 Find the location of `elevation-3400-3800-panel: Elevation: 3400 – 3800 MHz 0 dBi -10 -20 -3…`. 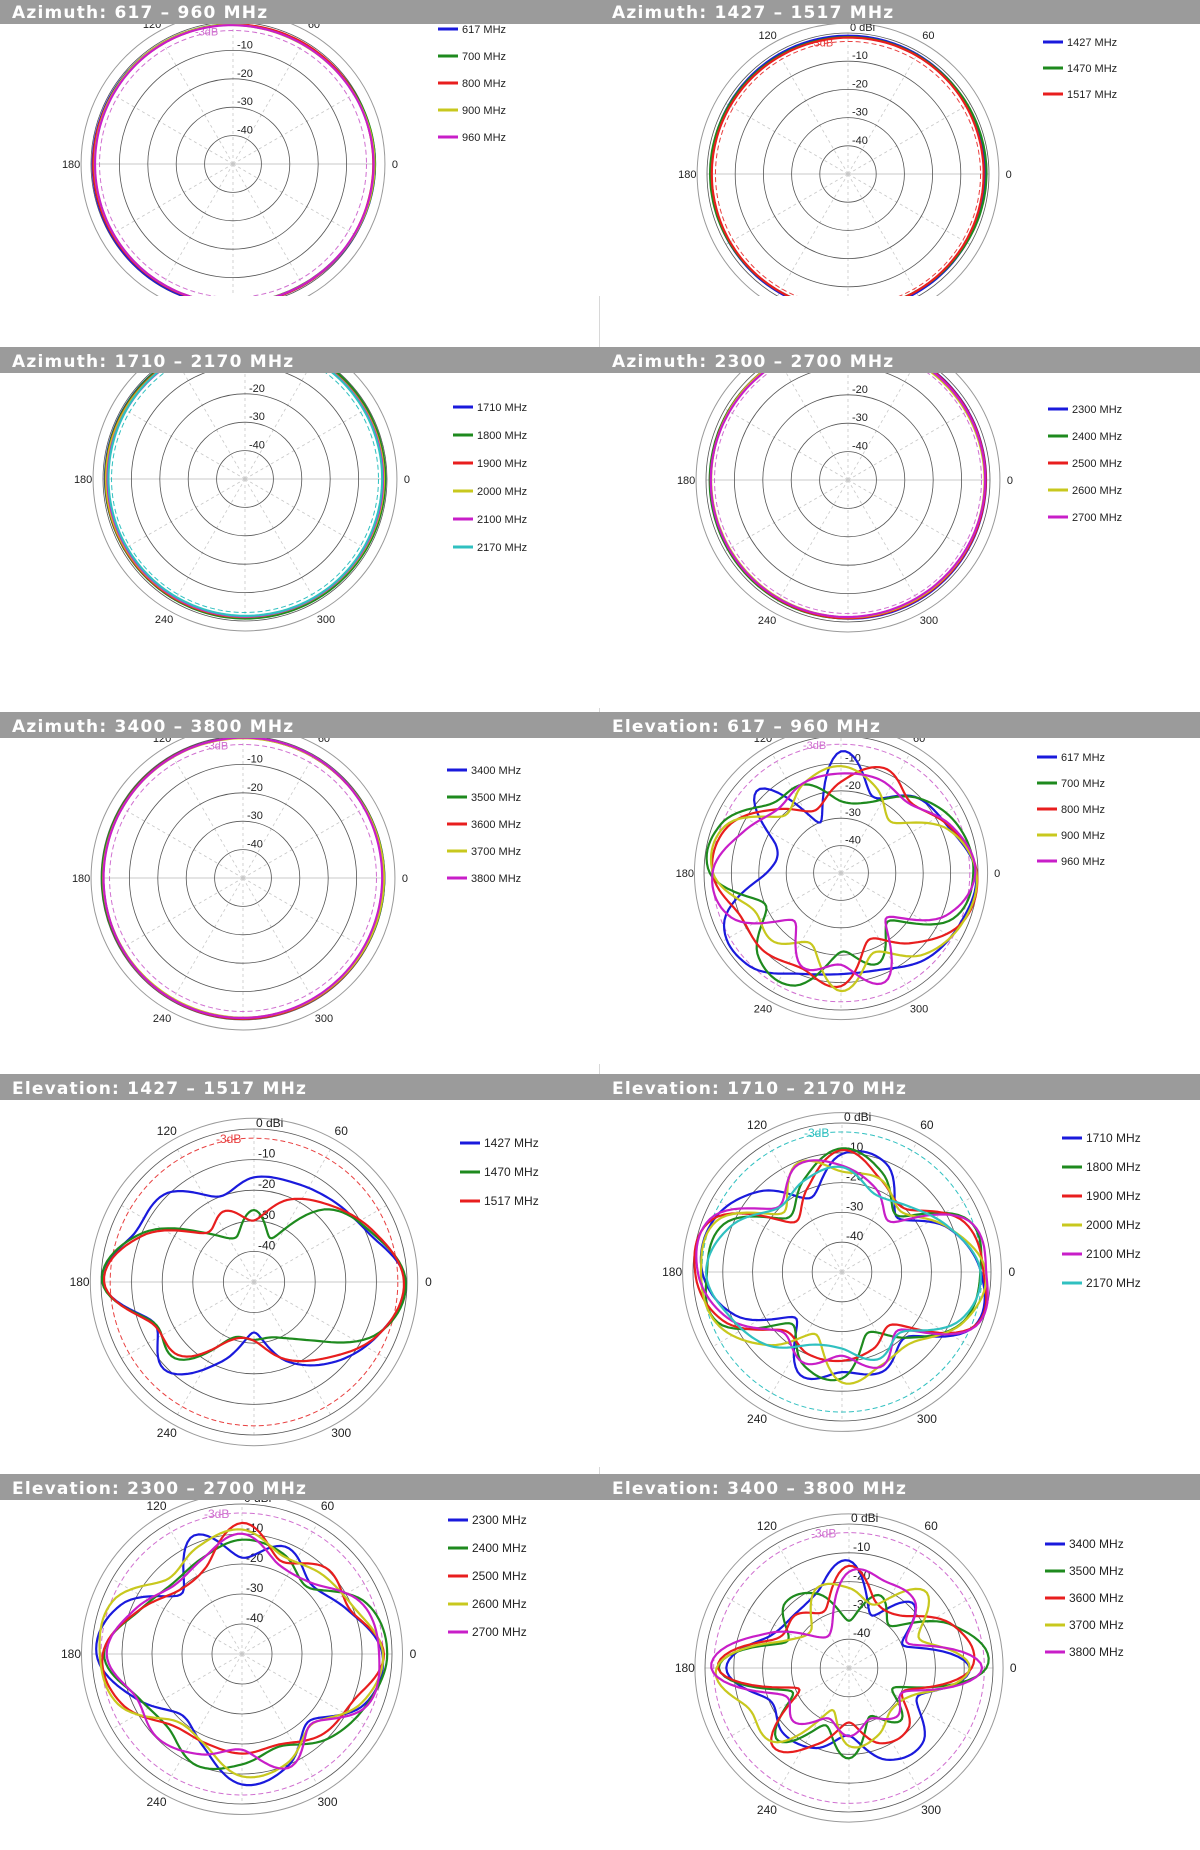

elevation-3400-3800-panel: Elevation: 3400 – 3800 MHz 0 dBi -10 -20 -3… is located at coordinates (900, 1662).